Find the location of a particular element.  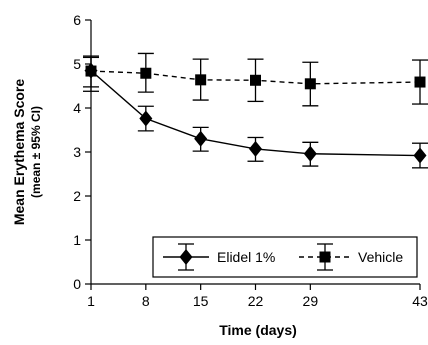

legend-marker-vehicle is located at coordinates (325, 257).